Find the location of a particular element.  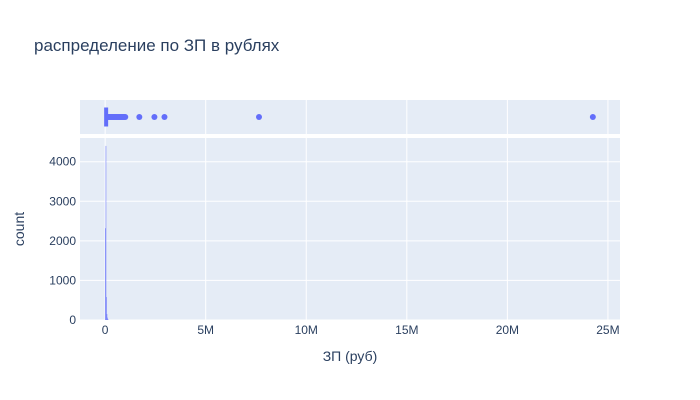

x-axis-ticks: 0 5M 10M 15M 20M 25M is located at coordinates (361, 330).